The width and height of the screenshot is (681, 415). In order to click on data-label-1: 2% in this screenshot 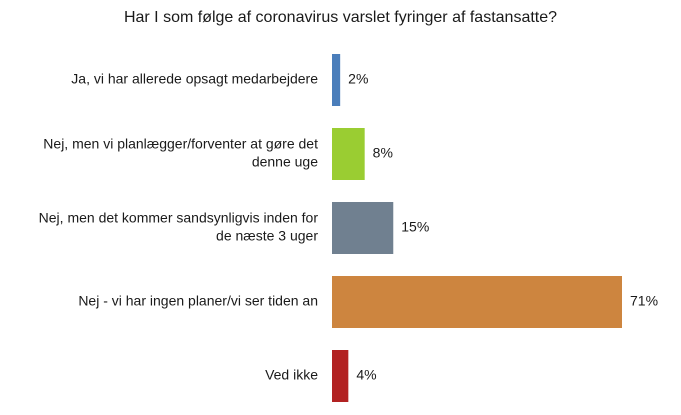, I will do `click(358, 79)`.